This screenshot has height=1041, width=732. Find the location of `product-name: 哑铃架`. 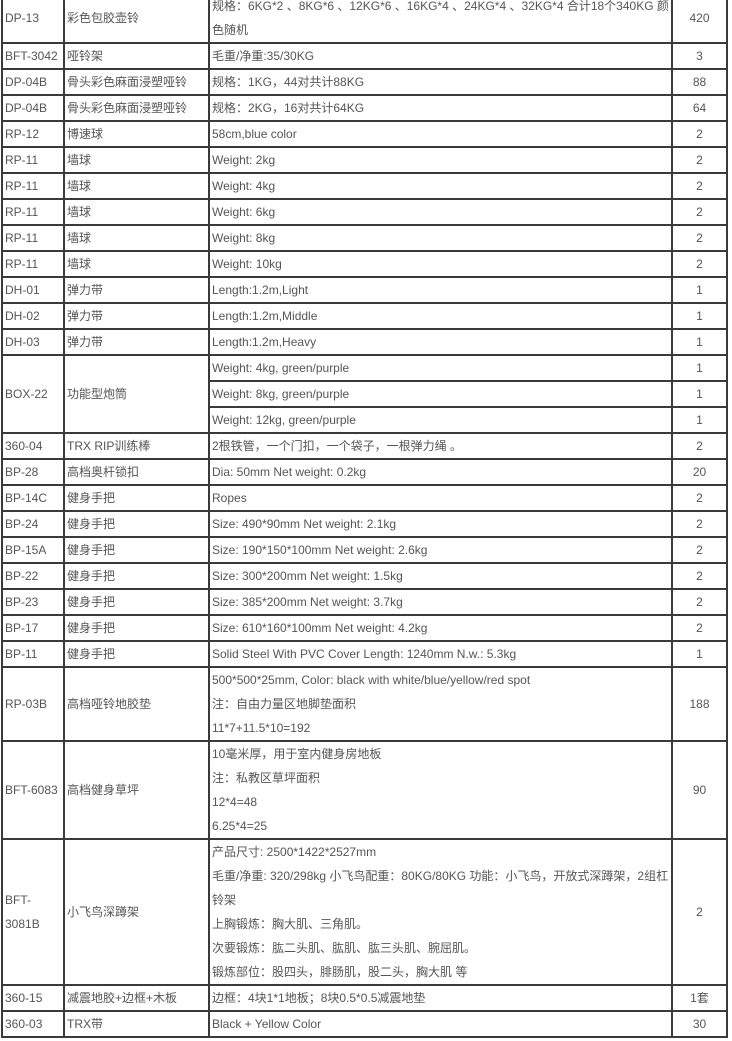

product-name: 哑铃架 is located at coordinates (136, 56).